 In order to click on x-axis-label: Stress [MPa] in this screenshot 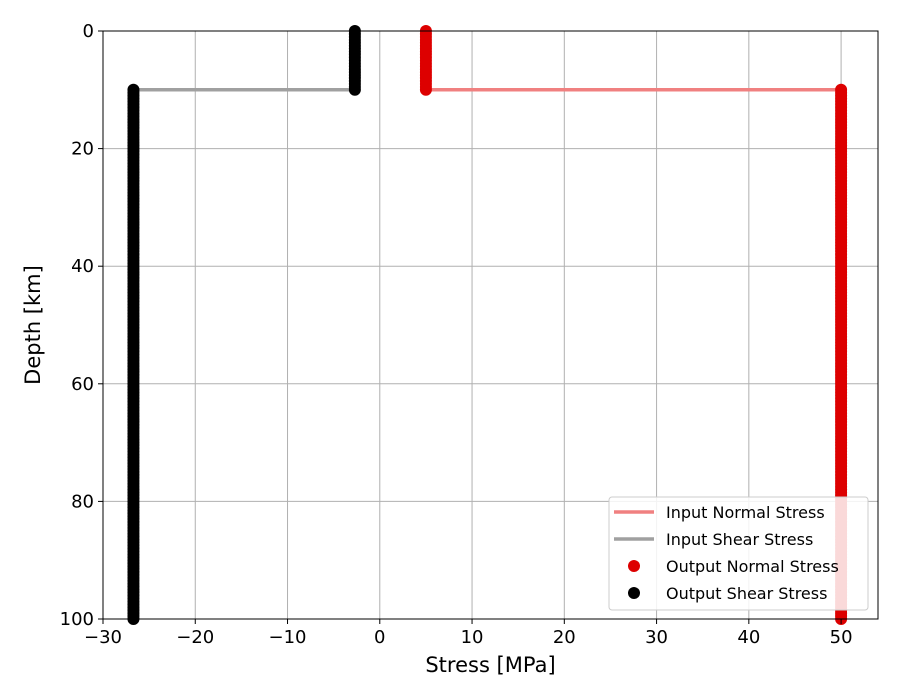, I will do `click(490, 665)`.